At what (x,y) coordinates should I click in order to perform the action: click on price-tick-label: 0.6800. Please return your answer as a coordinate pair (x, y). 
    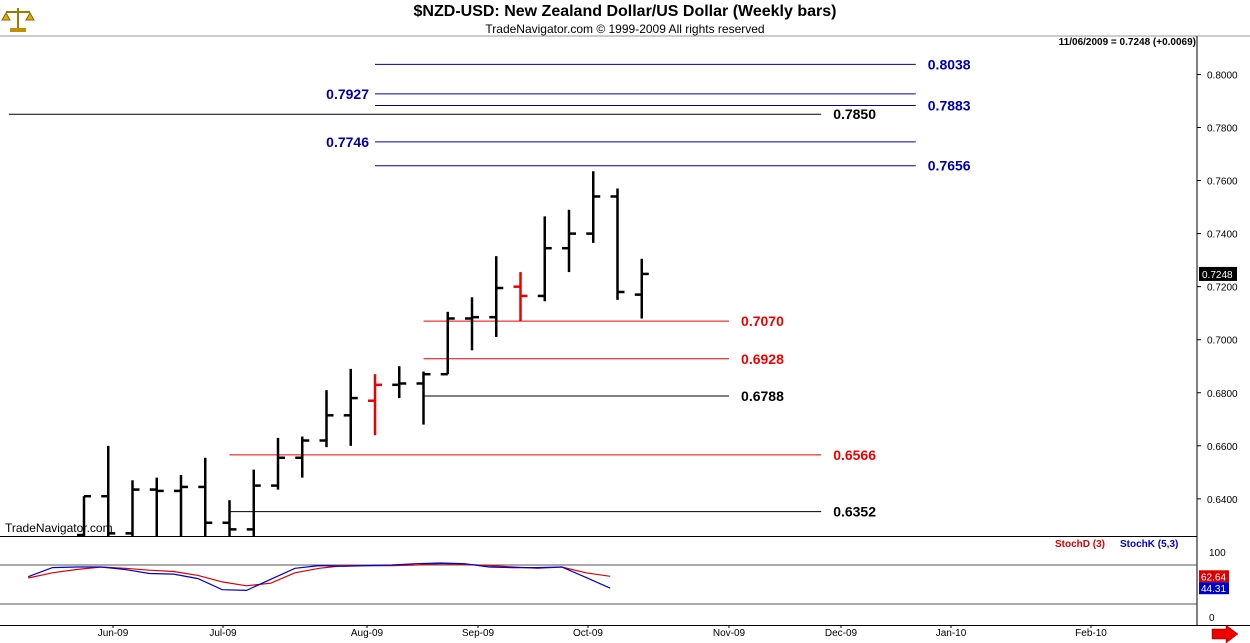
    Looking at the image, I should click on (1222, 394).